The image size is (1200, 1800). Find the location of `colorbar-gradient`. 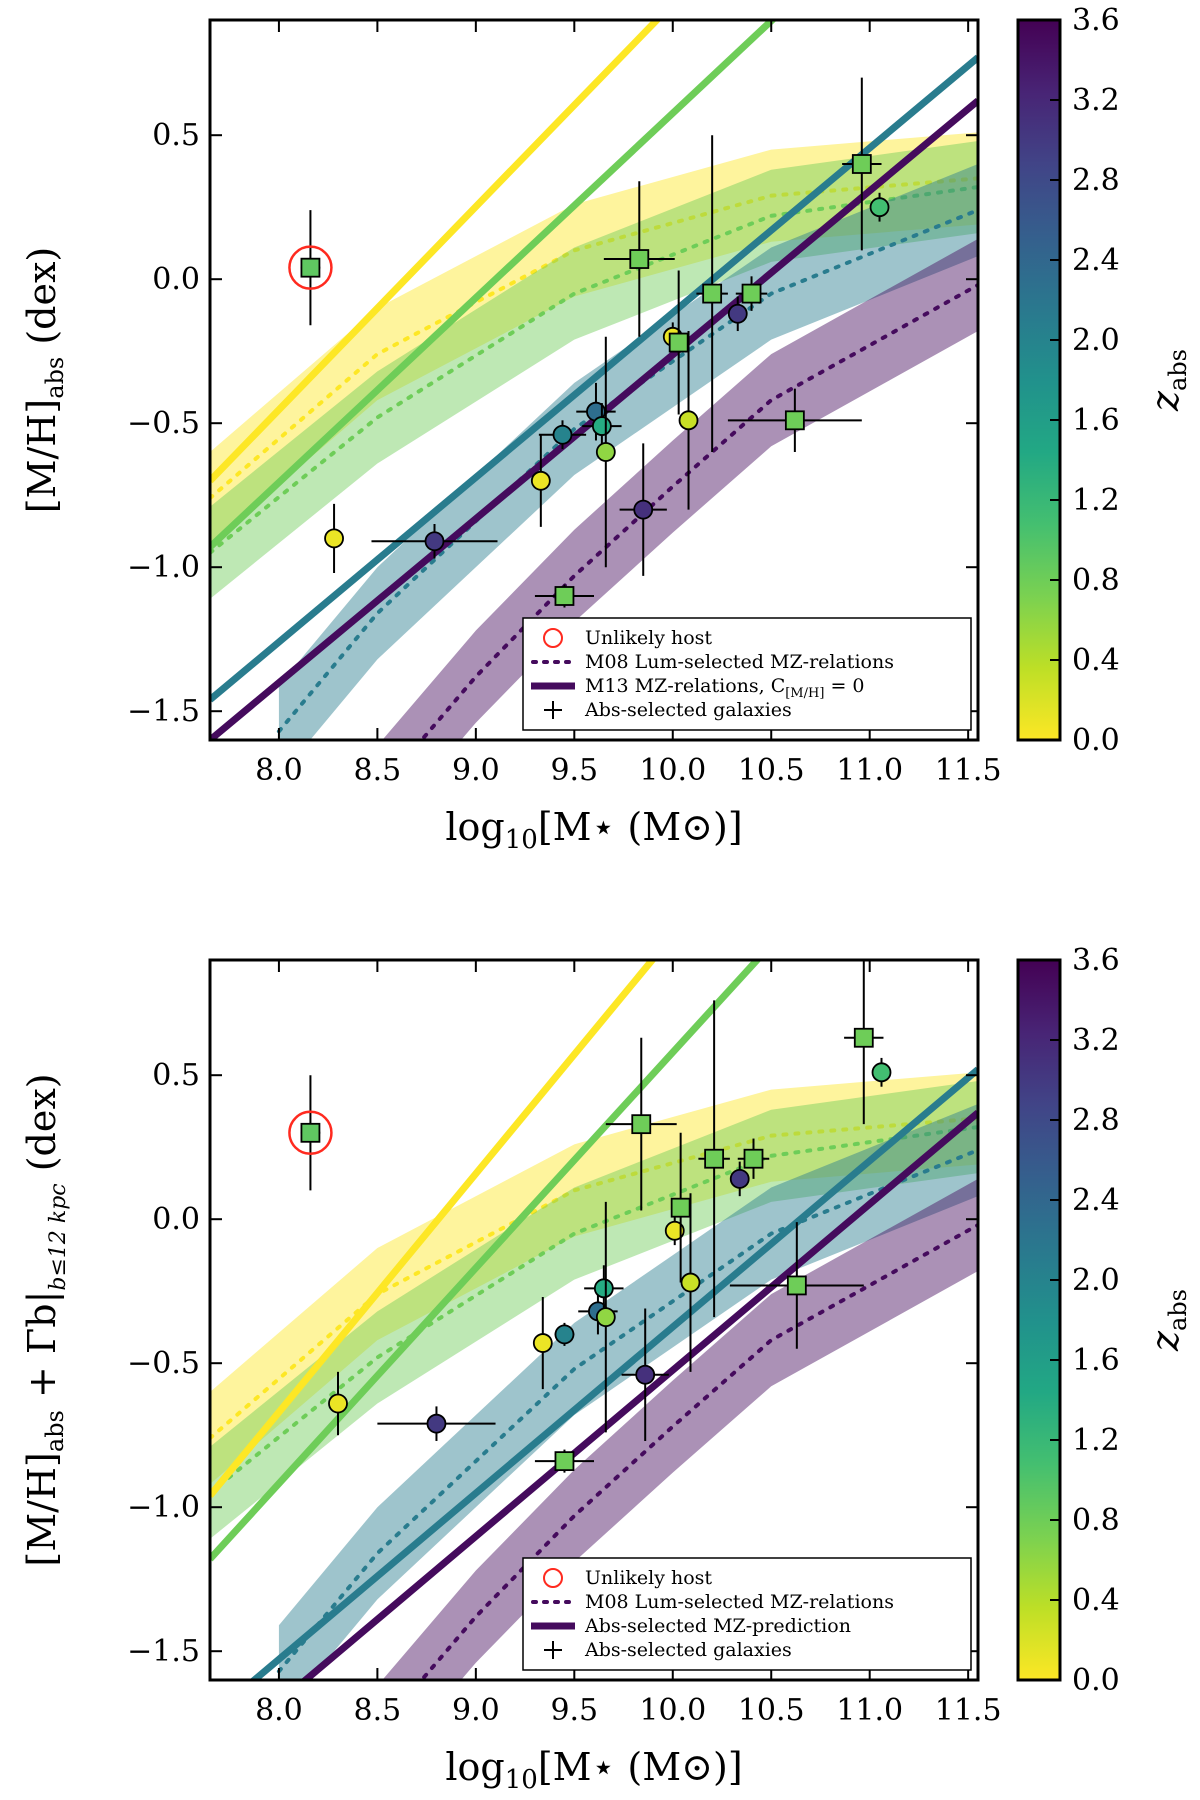

colorbar-gradient is located at coordinates (1039, 1320).